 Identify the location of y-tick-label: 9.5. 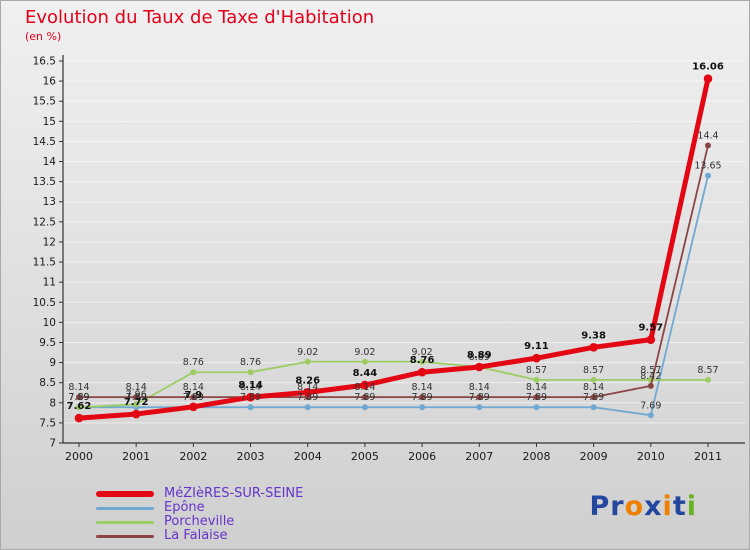
(47, 343).